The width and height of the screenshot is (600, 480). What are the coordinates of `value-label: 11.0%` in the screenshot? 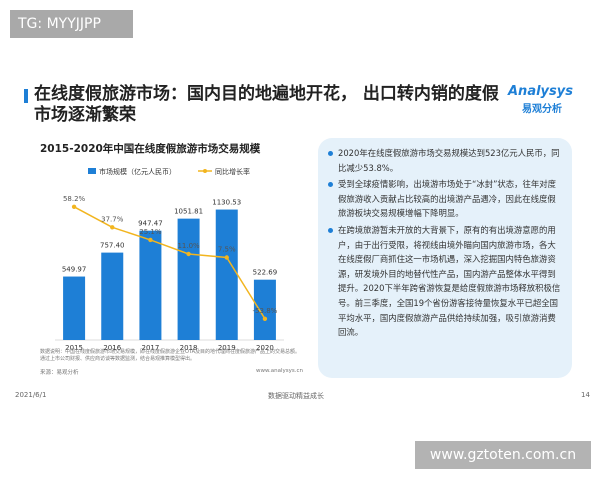 It's located at (188, 246).